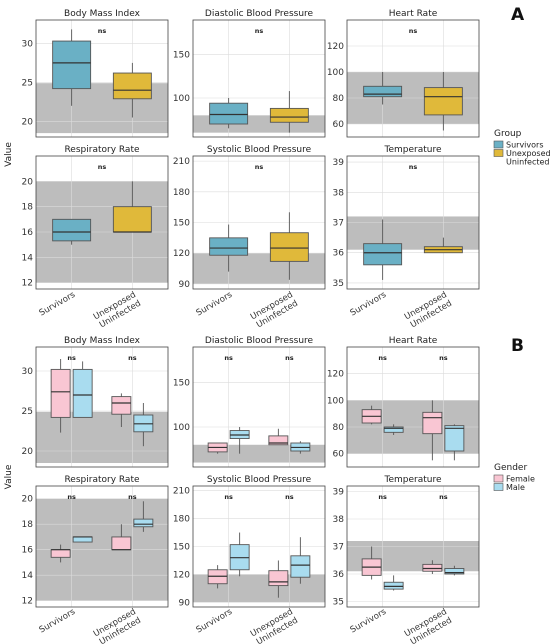 The height and width of the screenshot is (644, 550). What do you see at coordinates (27, 284) in the screenshot?
I see `y-tick-label: 12` at bounding box center [27, 284].